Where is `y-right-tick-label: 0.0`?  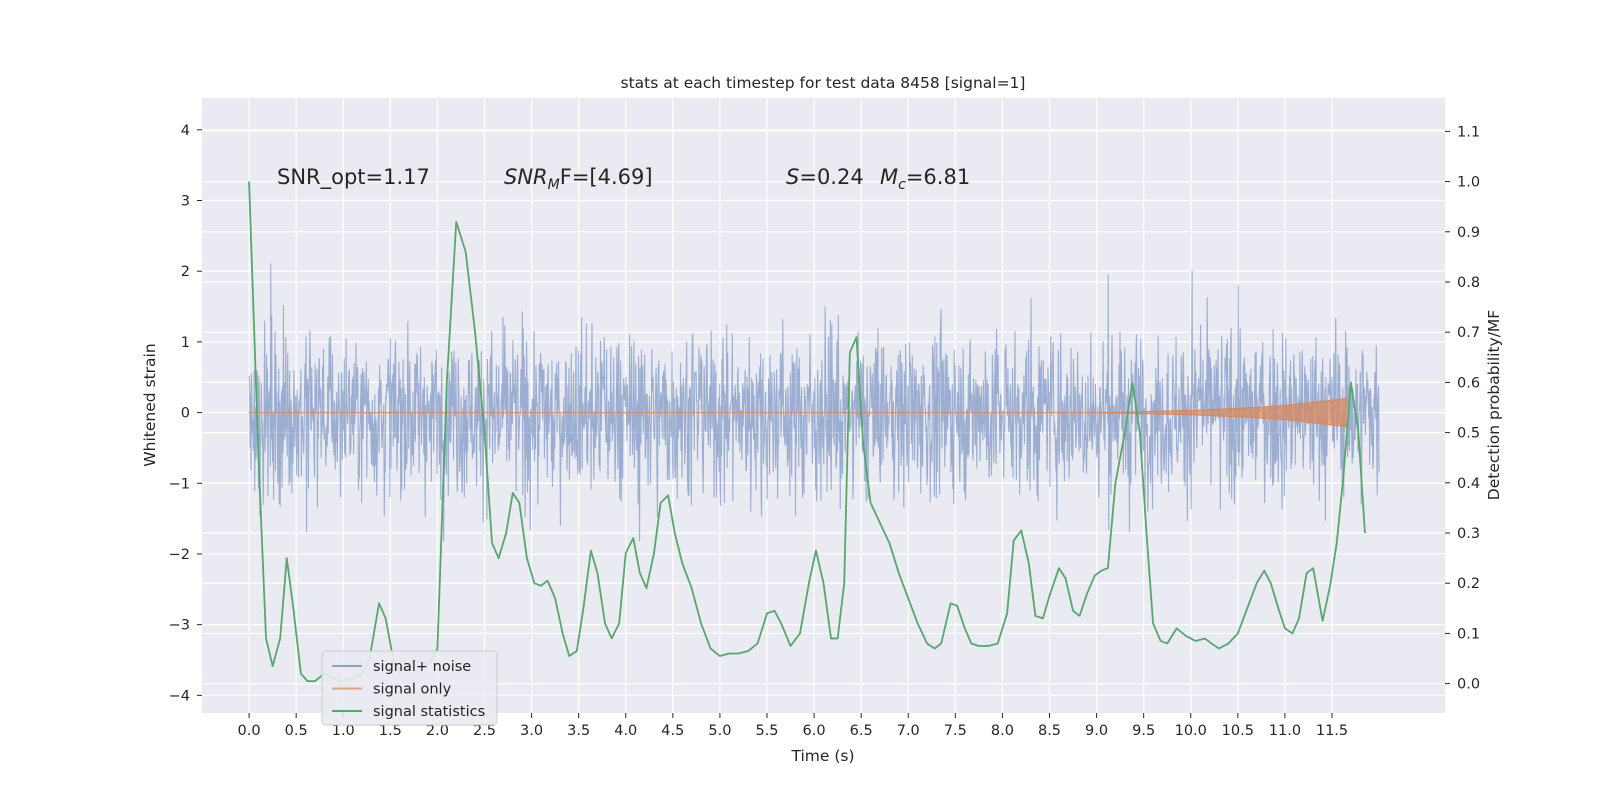
y-right-tick-label: 0.0 is located at coordinates (1468, 685).